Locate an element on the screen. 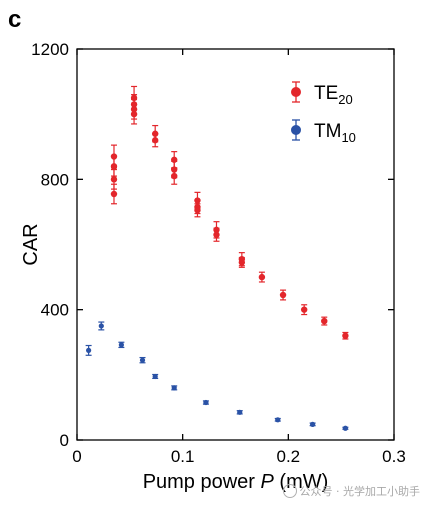  legend-tm10-marker is located at coordinates (296, 130).